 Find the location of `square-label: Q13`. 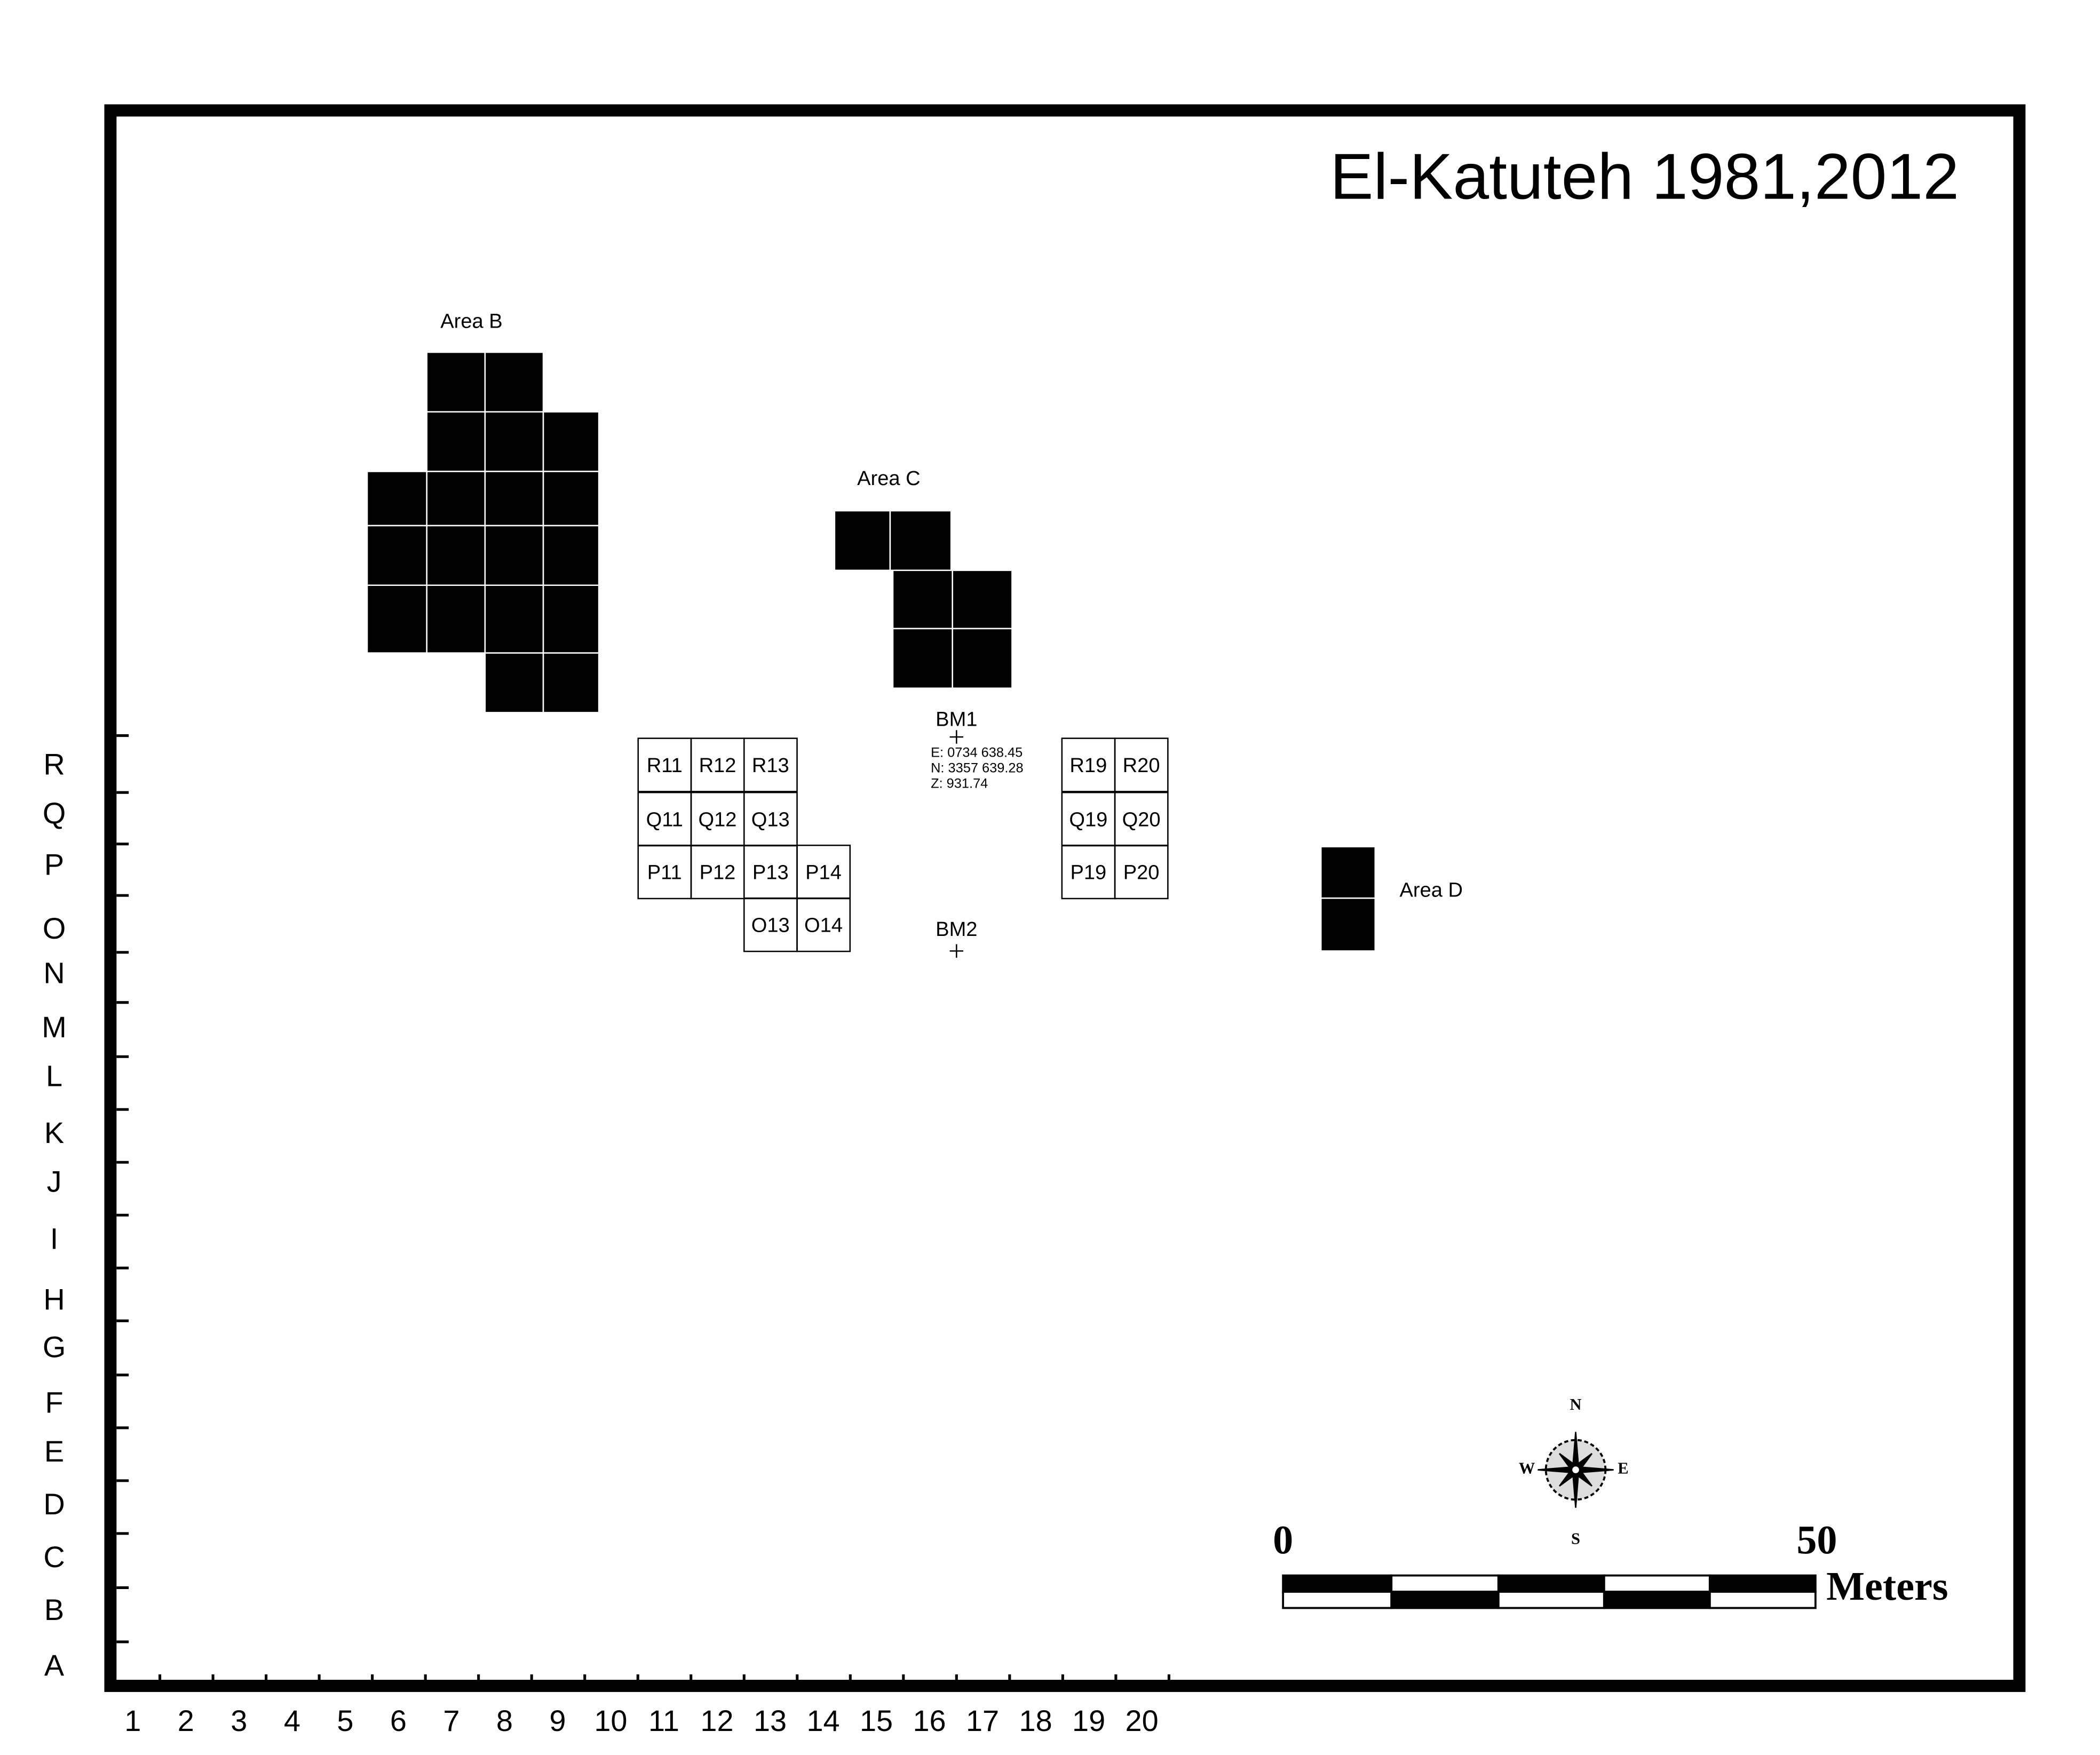

square-label: Q13 is located at coordinates (770, 820).